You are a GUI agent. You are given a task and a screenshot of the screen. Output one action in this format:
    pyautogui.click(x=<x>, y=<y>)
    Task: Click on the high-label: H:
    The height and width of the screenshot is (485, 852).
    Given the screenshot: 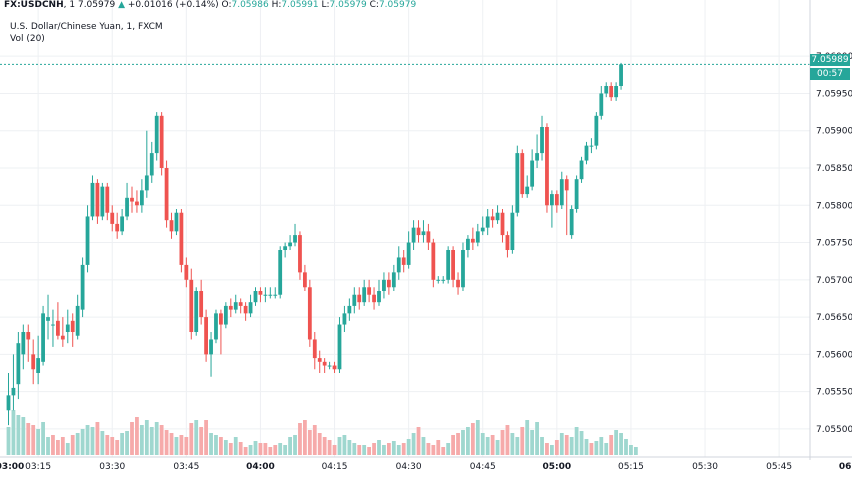 What is the action you would take?
    pyautogui.click(x=276, y=5)
    